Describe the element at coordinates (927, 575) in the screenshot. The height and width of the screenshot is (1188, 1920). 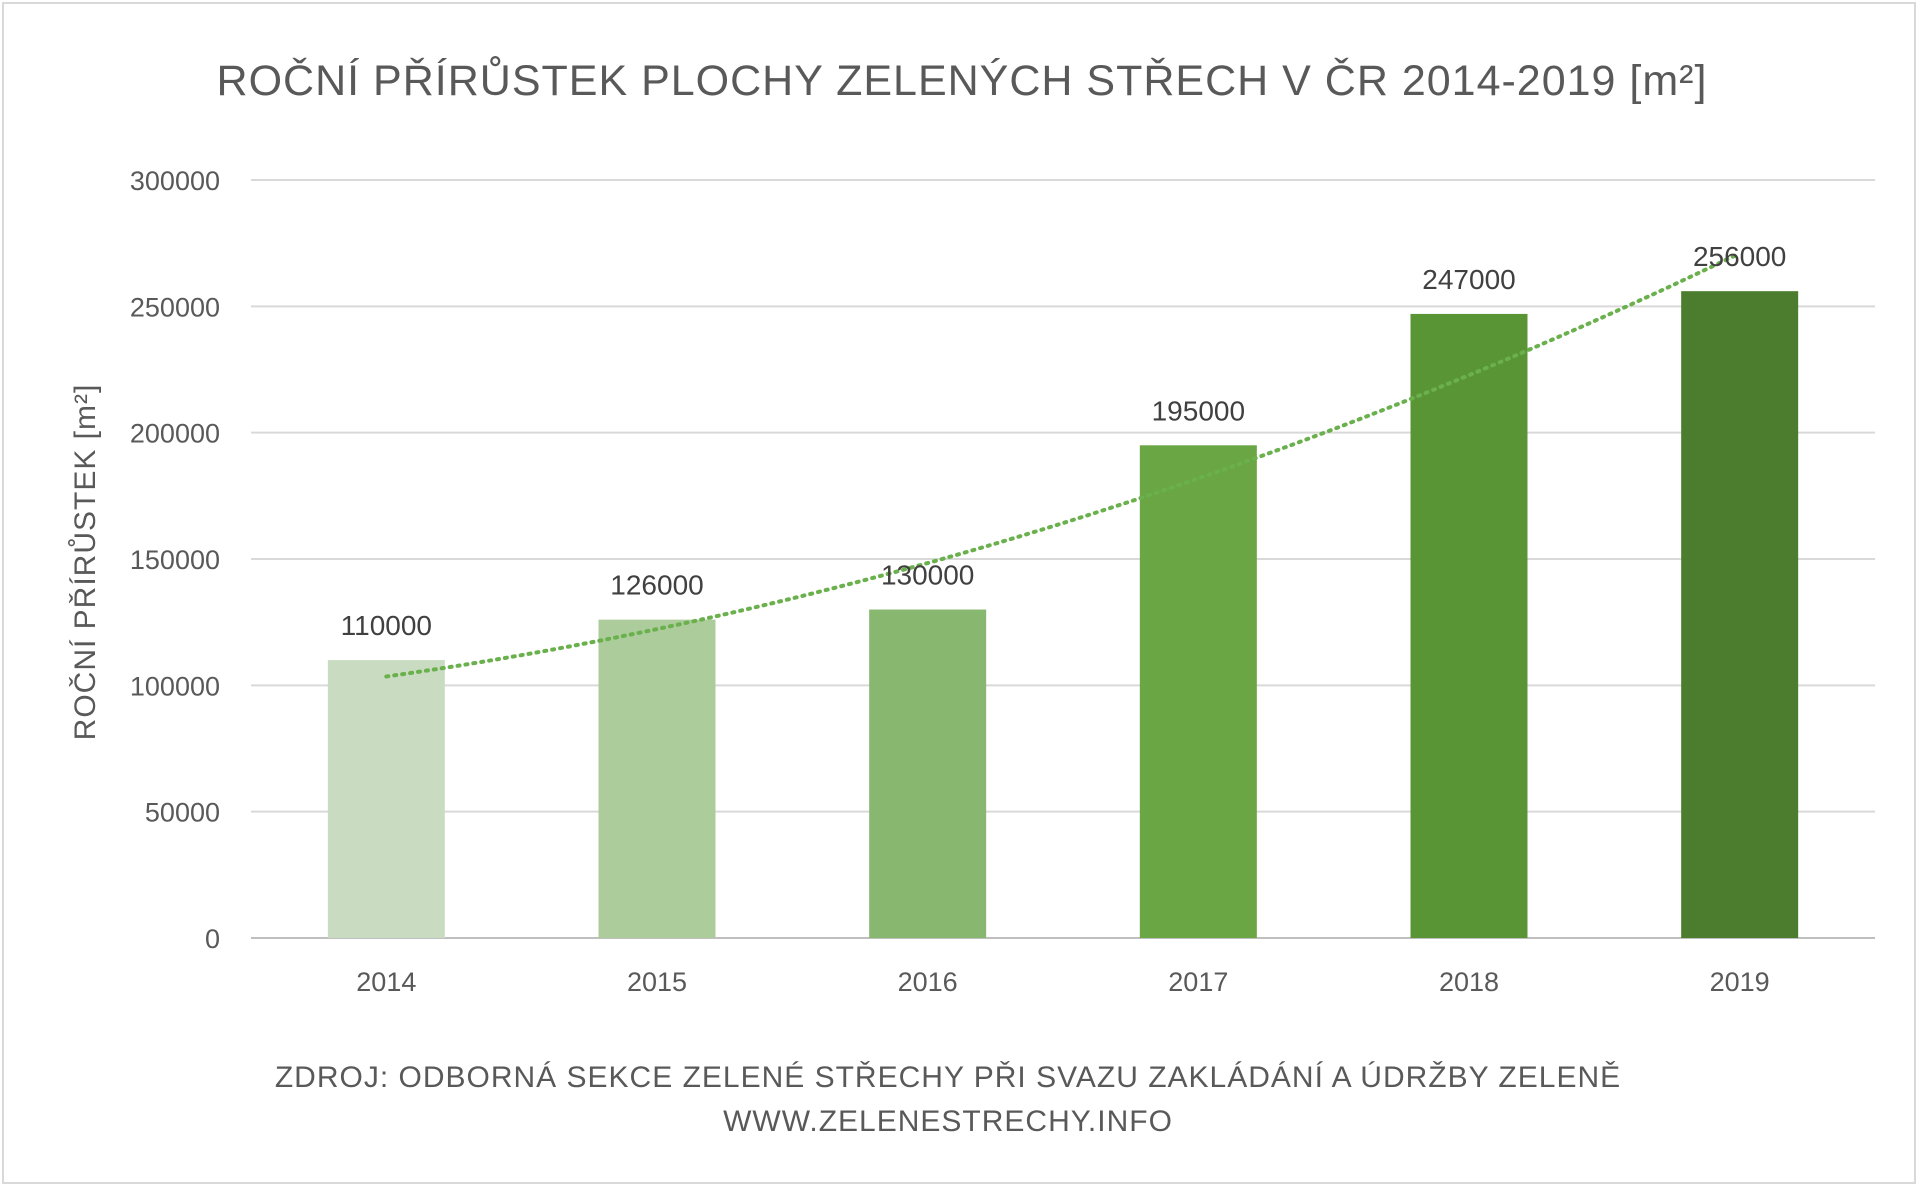
I see `data-label: 130000` at that location.